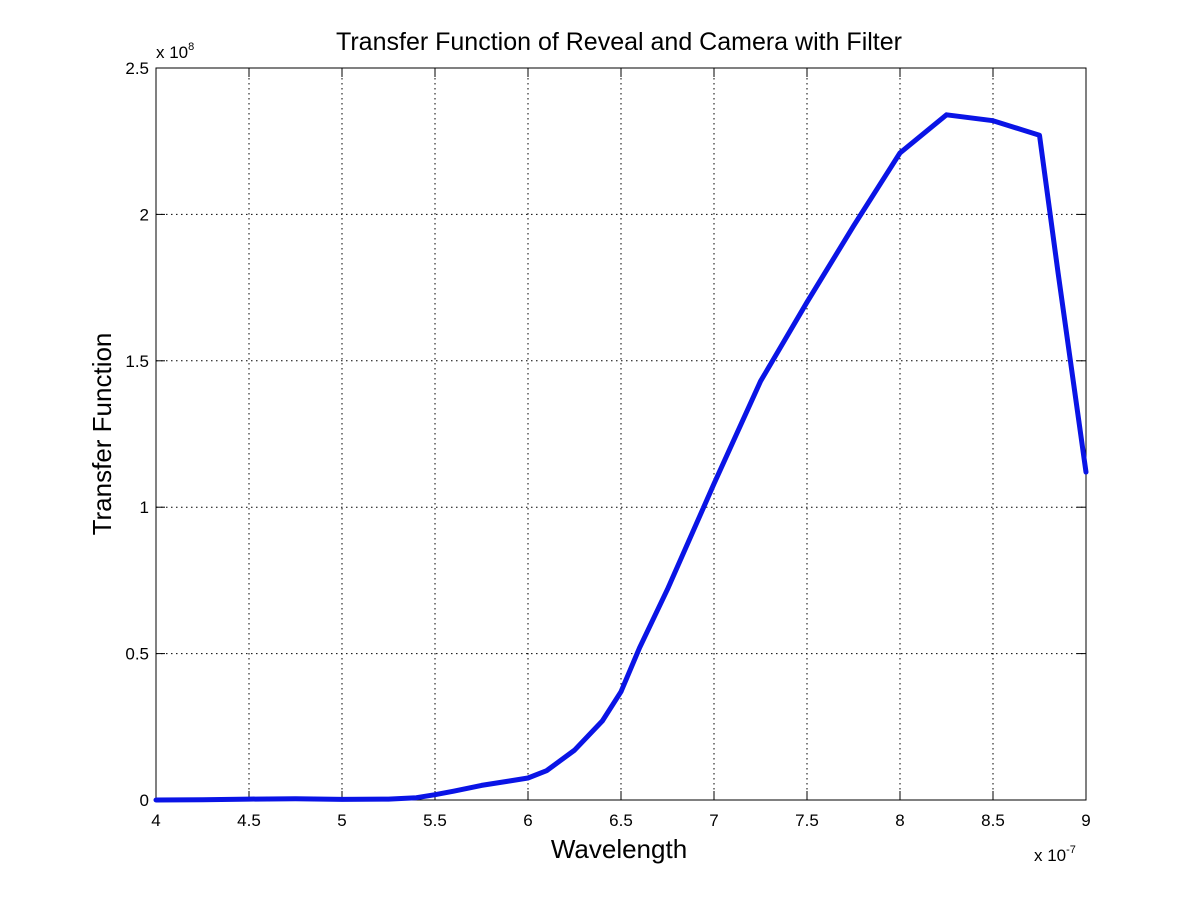 The width and height of the screenshot is (1200, 900). Describe the element at coordinates (144, 800) in the screenshot. I see `y-tick-label: 0` at that location.